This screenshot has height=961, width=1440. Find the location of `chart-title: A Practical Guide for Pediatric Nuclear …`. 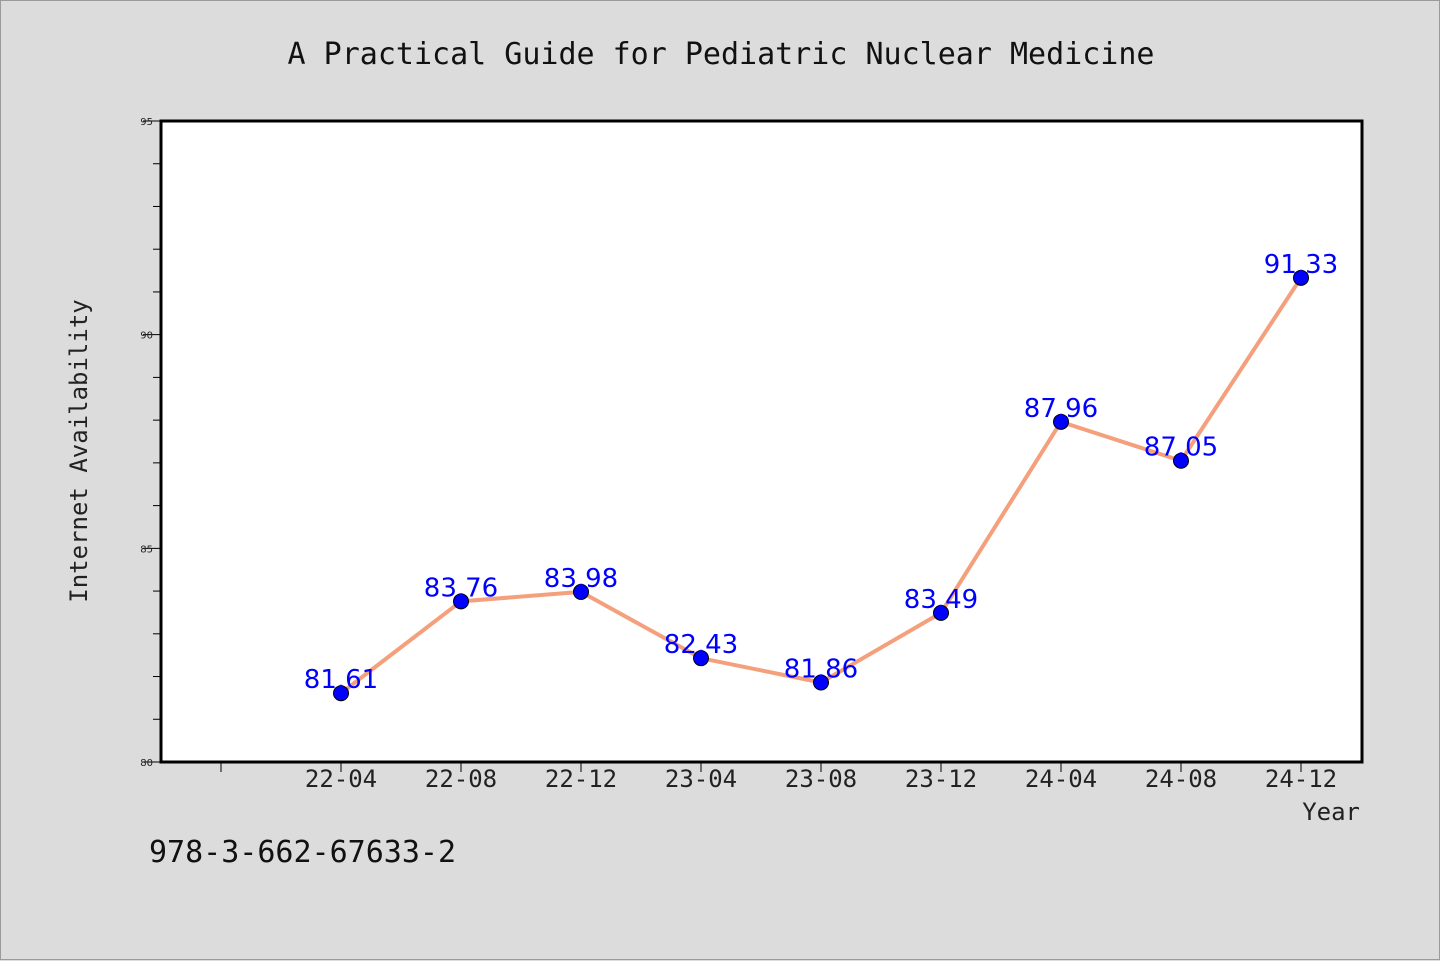

chart-title: A Practical Guide for Pediatric Nuclear … is located at coordinates (721, 54).